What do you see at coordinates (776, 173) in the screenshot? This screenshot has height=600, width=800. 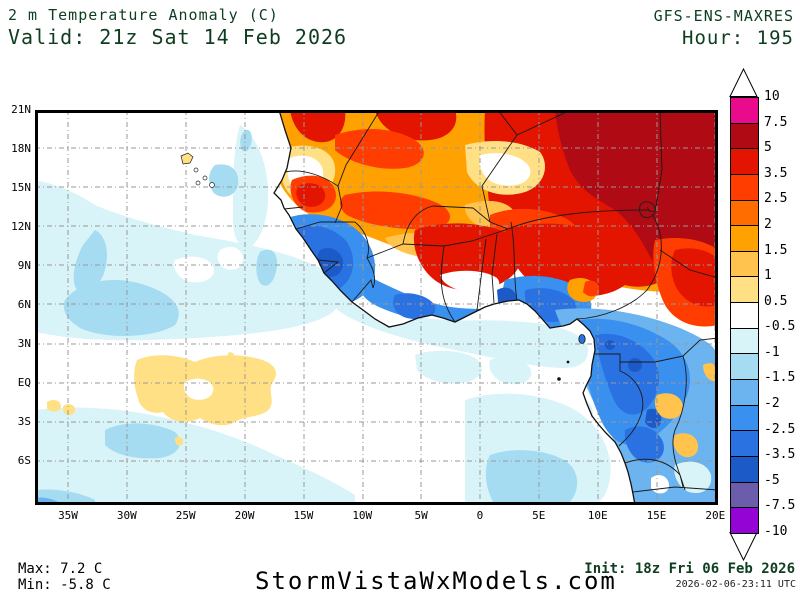 I see `colorbar-tick-label: 3.5` at bounding box center [776, 173].